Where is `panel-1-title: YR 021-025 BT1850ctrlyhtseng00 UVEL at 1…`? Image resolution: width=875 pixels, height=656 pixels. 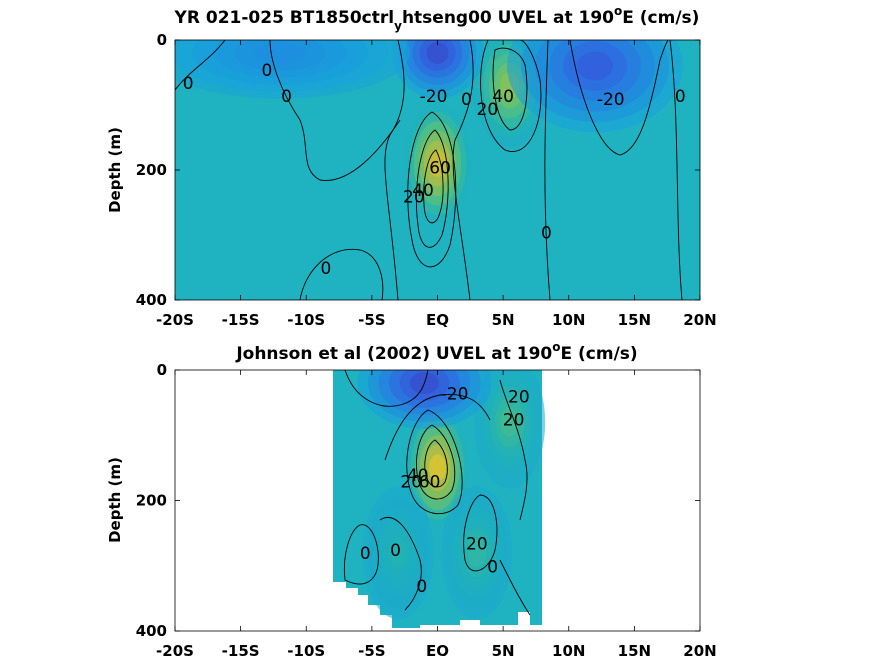
panel-1-title: YR 021-025 BT1850ctrlyhtseng00 UVEL at 1… is located at coordinates (437, 18).